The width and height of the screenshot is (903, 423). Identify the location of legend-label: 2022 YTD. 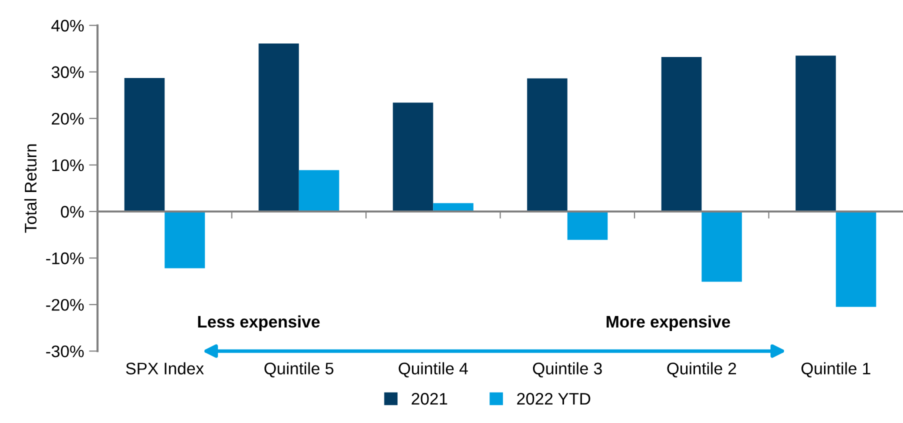
(553, 398).